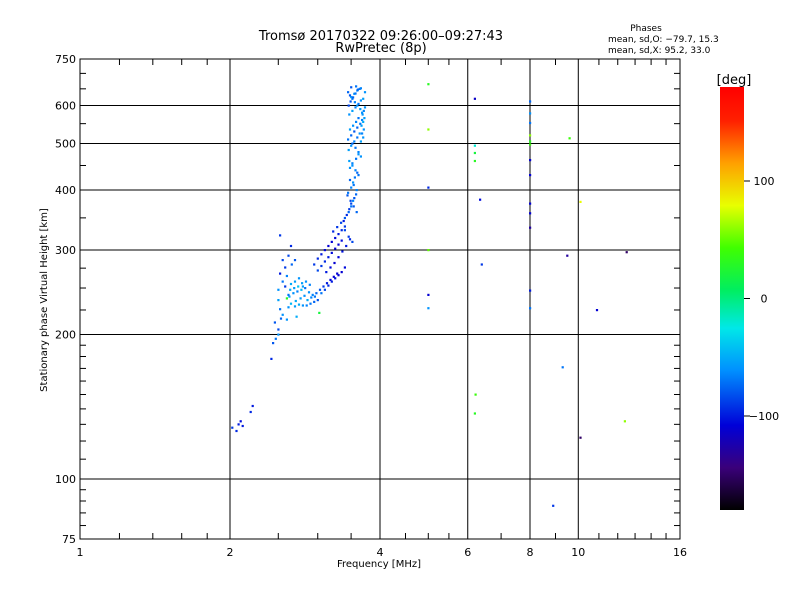 This screenshot has height=600, width=800. Describe the element at coordinates (65, 59) in the screenshot. I see `y-tick-label: 750` at that location.